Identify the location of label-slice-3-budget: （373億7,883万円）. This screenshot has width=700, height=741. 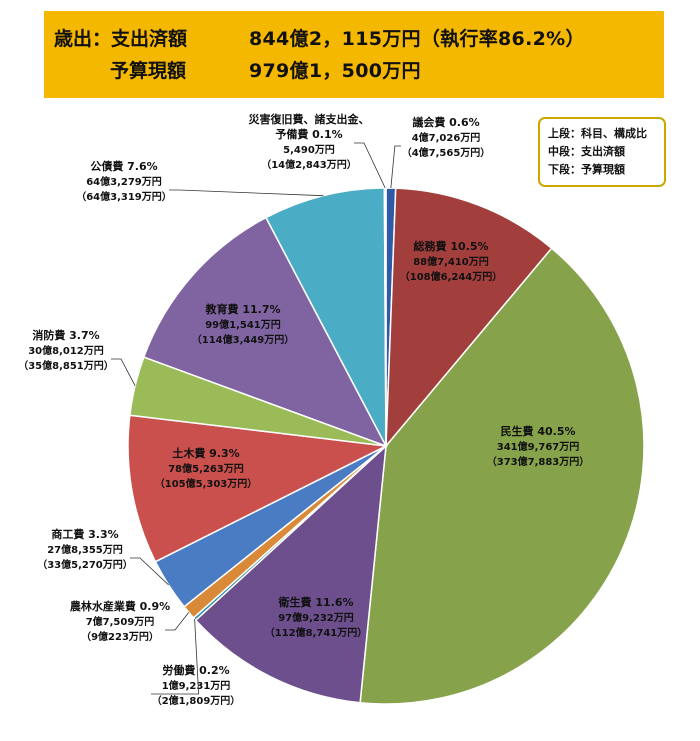
(538, 461).